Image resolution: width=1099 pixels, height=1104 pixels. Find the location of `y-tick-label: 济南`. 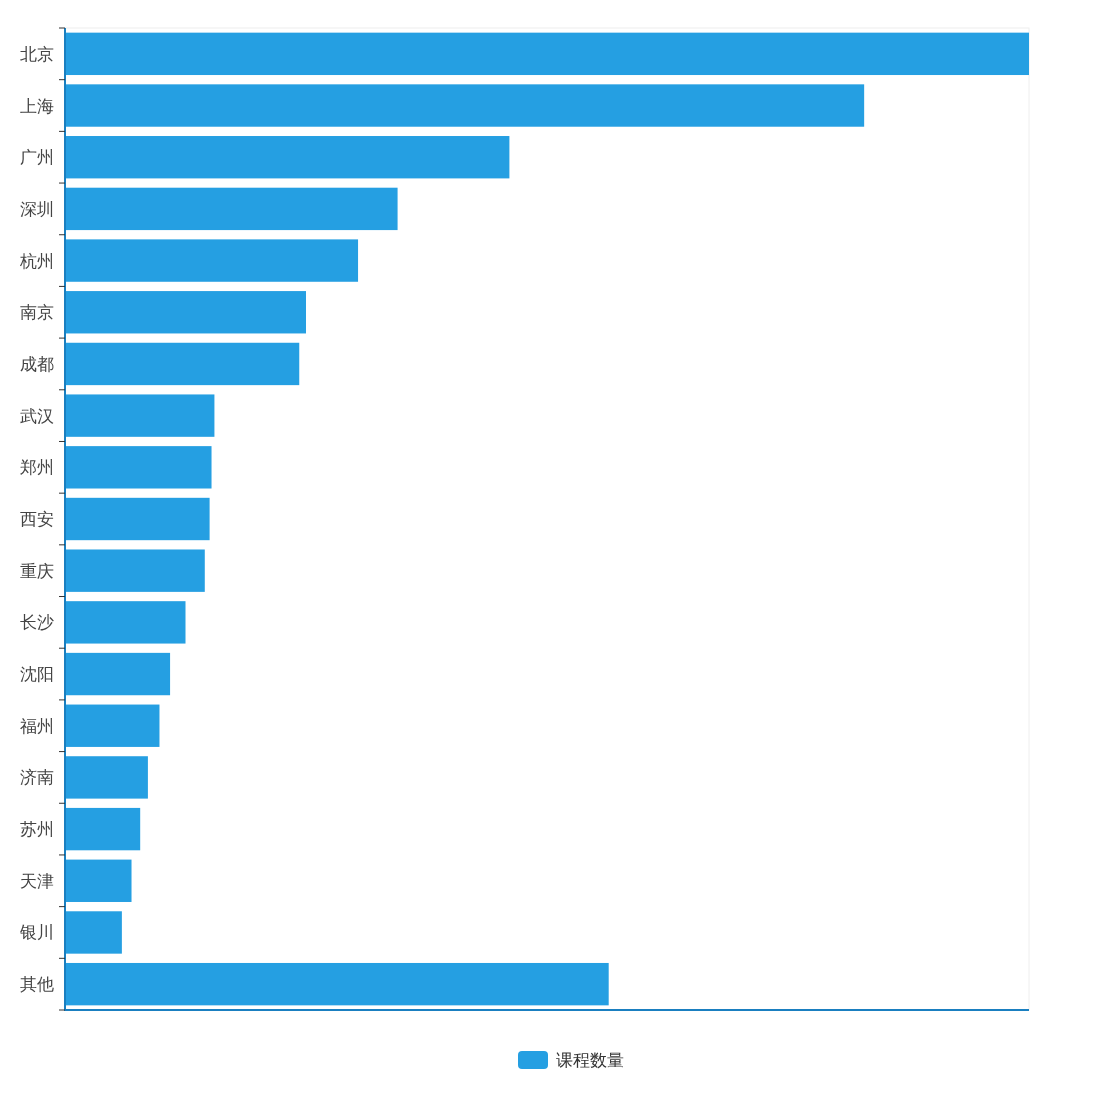

y-tick-label: 济南 is located at coordinates (37, 777).